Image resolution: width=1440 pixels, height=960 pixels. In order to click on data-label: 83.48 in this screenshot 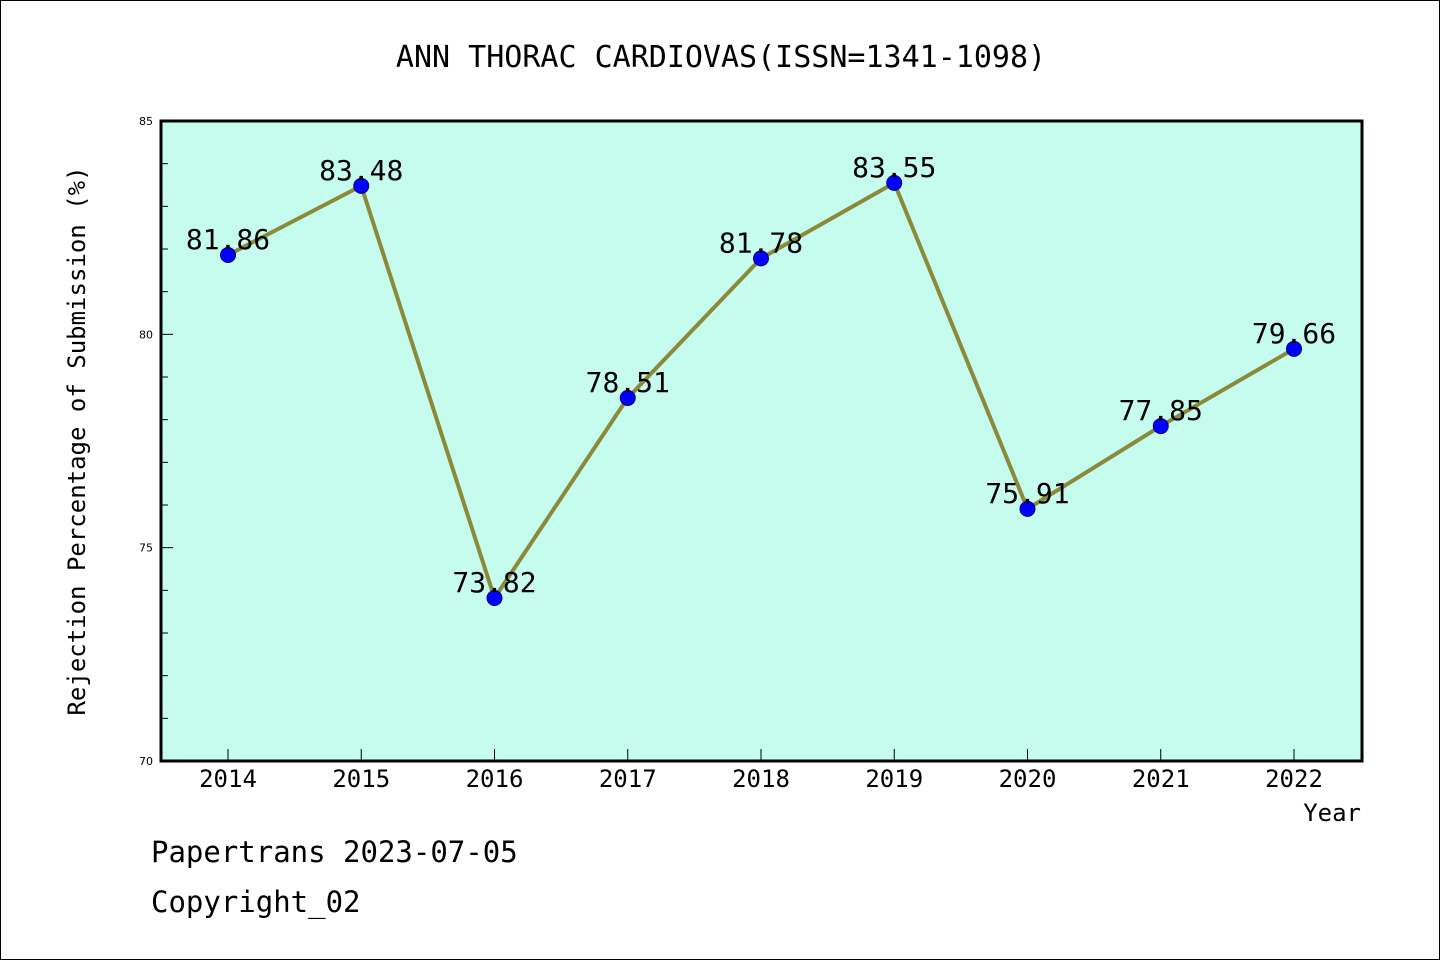, I will do `click(361, 170)`.